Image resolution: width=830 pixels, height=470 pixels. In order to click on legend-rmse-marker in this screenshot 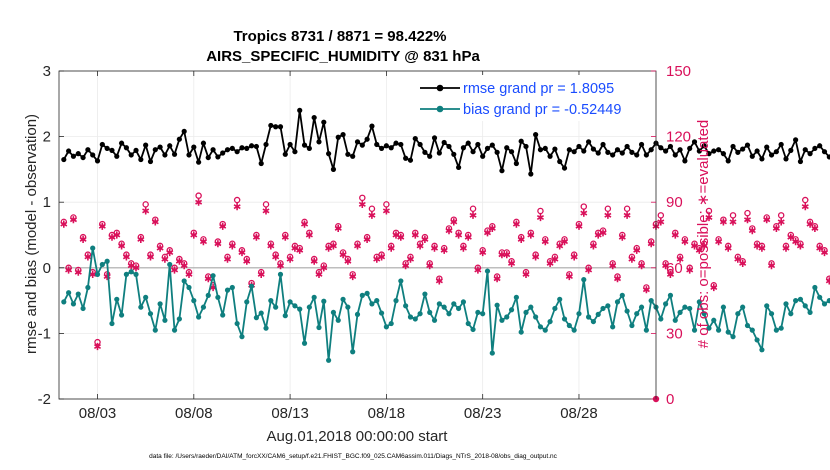, I will do `click(440, 88)`.